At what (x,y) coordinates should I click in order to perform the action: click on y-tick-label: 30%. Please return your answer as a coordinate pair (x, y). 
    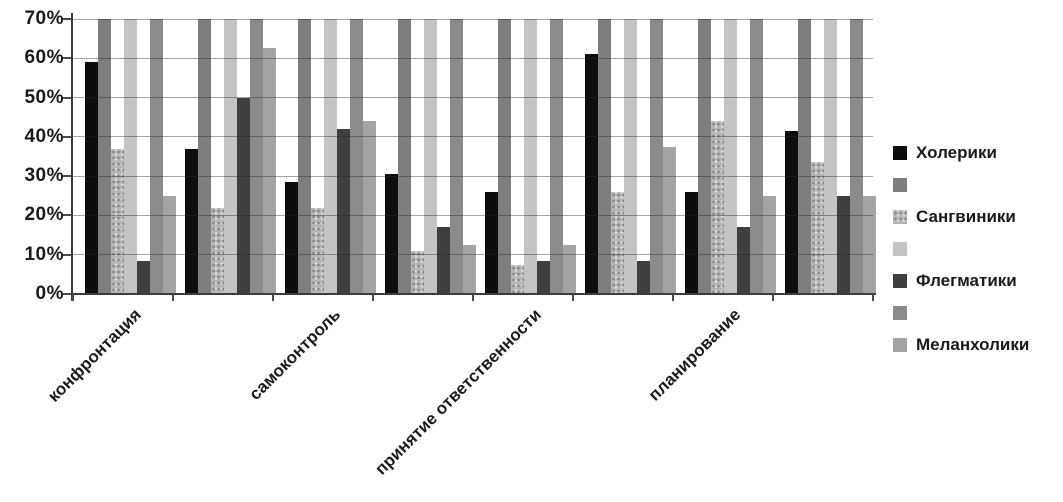
    Looking at the image, I should click on (44, 176).